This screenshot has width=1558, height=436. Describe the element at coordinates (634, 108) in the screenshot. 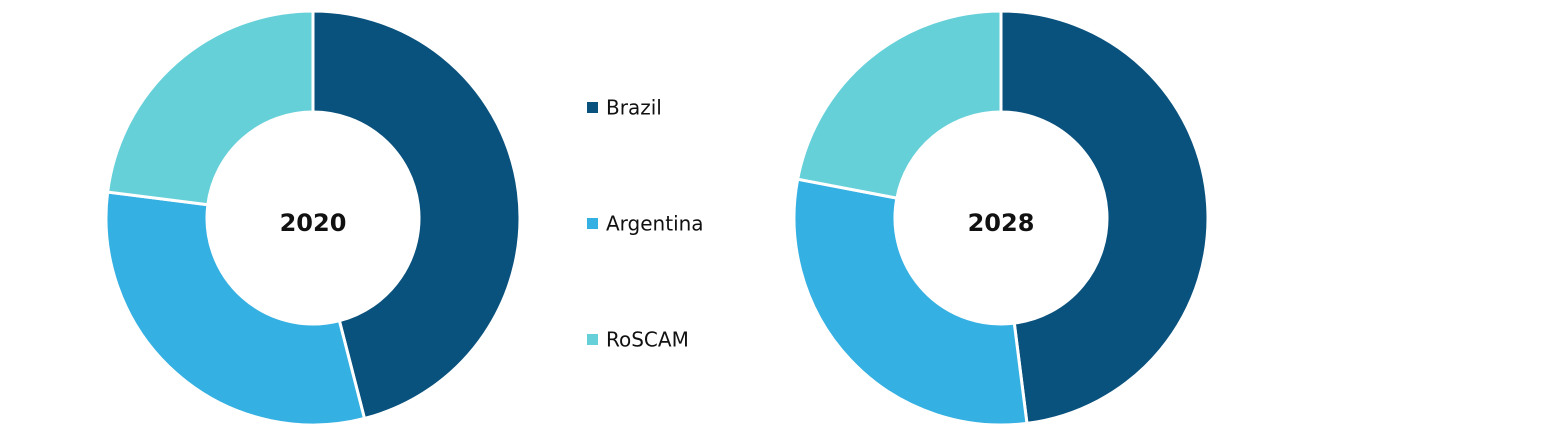

I see `legend-label: Brazil` at that location.